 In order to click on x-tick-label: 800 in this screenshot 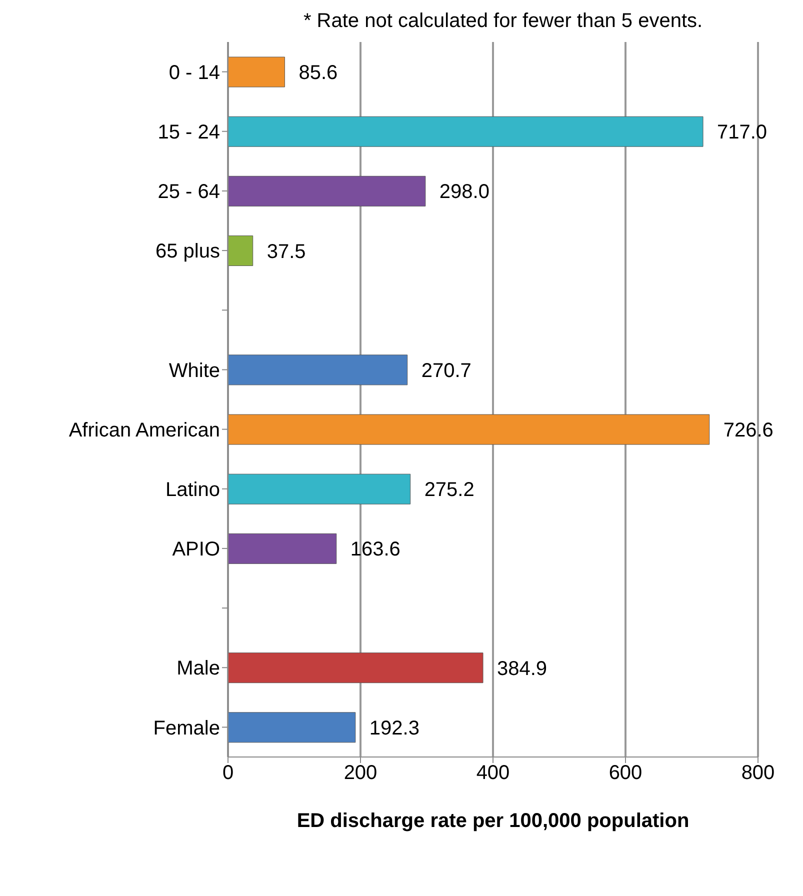, I will do `click(758, 773)`.